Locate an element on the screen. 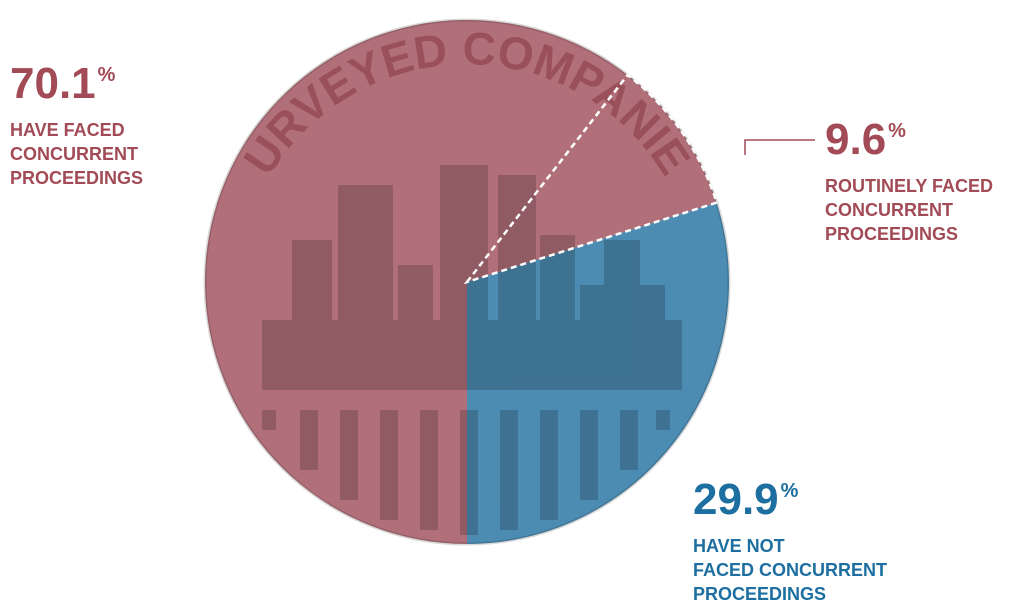  category-label: ROUTINELY FACED CONCURRENT PROCEEDINGS is located at coordinates (909, 210).